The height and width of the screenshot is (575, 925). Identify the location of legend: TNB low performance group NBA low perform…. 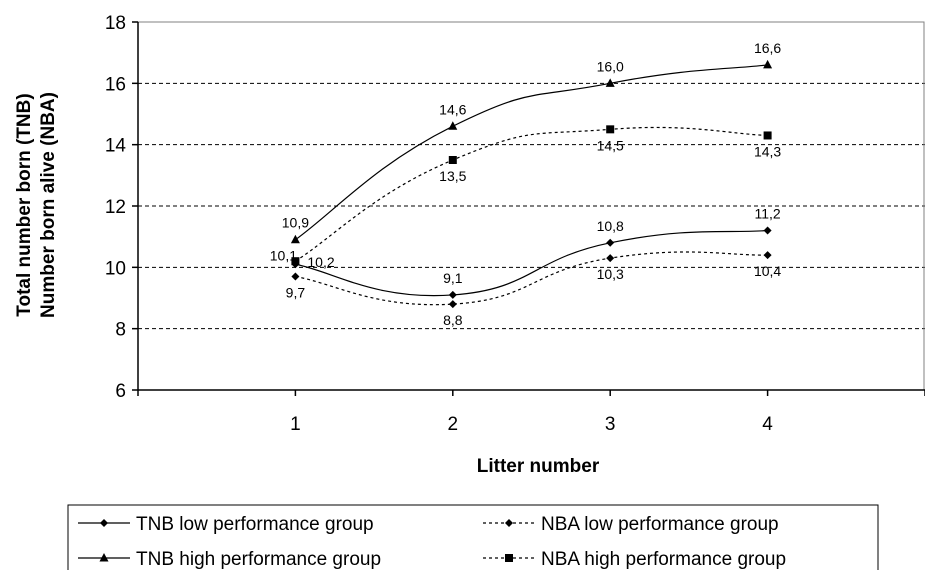
(473, 538).